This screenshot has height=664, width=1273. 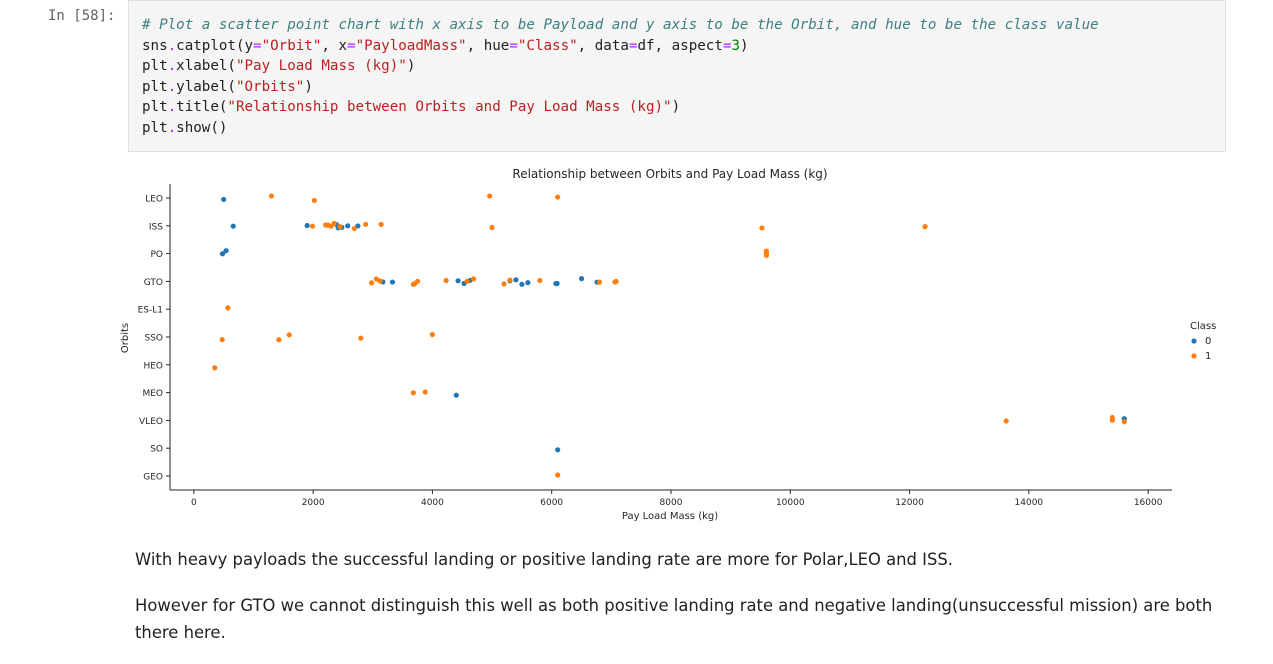 What do you see at coordinates (1029, 503) in the screenshot?
I see `x-tick-label: 14000` at bounding box center [1029, 503].